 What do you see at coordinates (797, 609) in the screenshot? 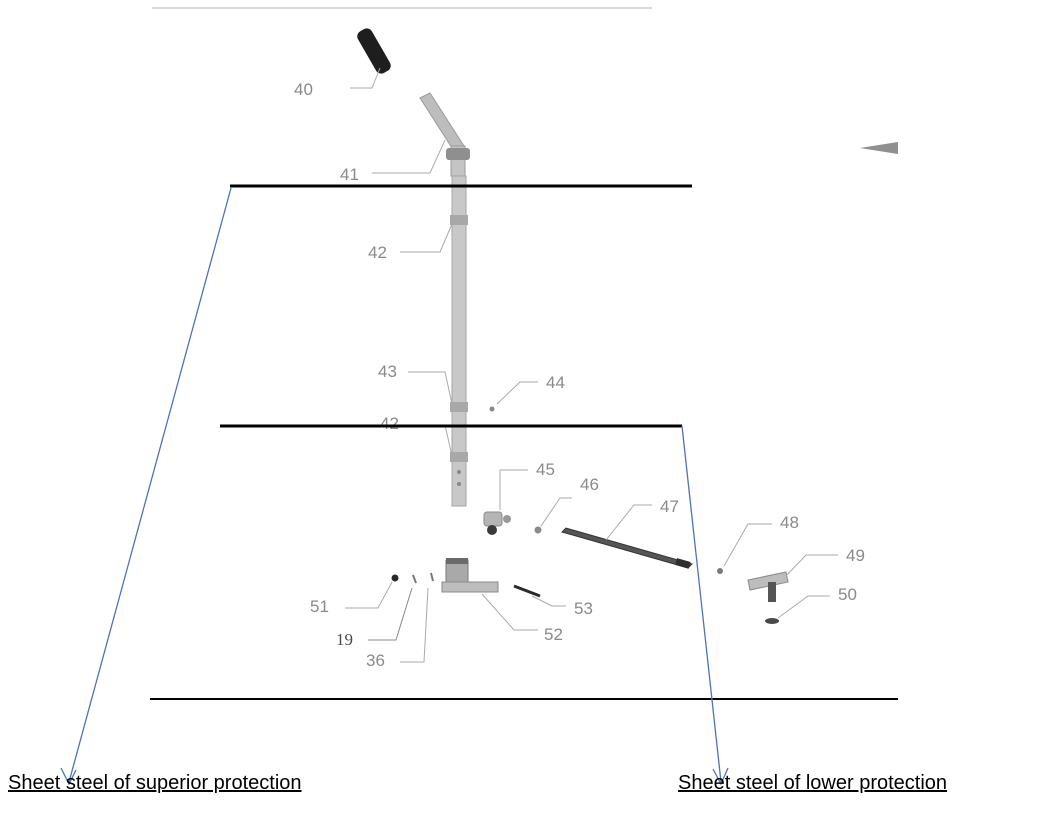
I see `part-50-screw` at bounding box center [797, 609].